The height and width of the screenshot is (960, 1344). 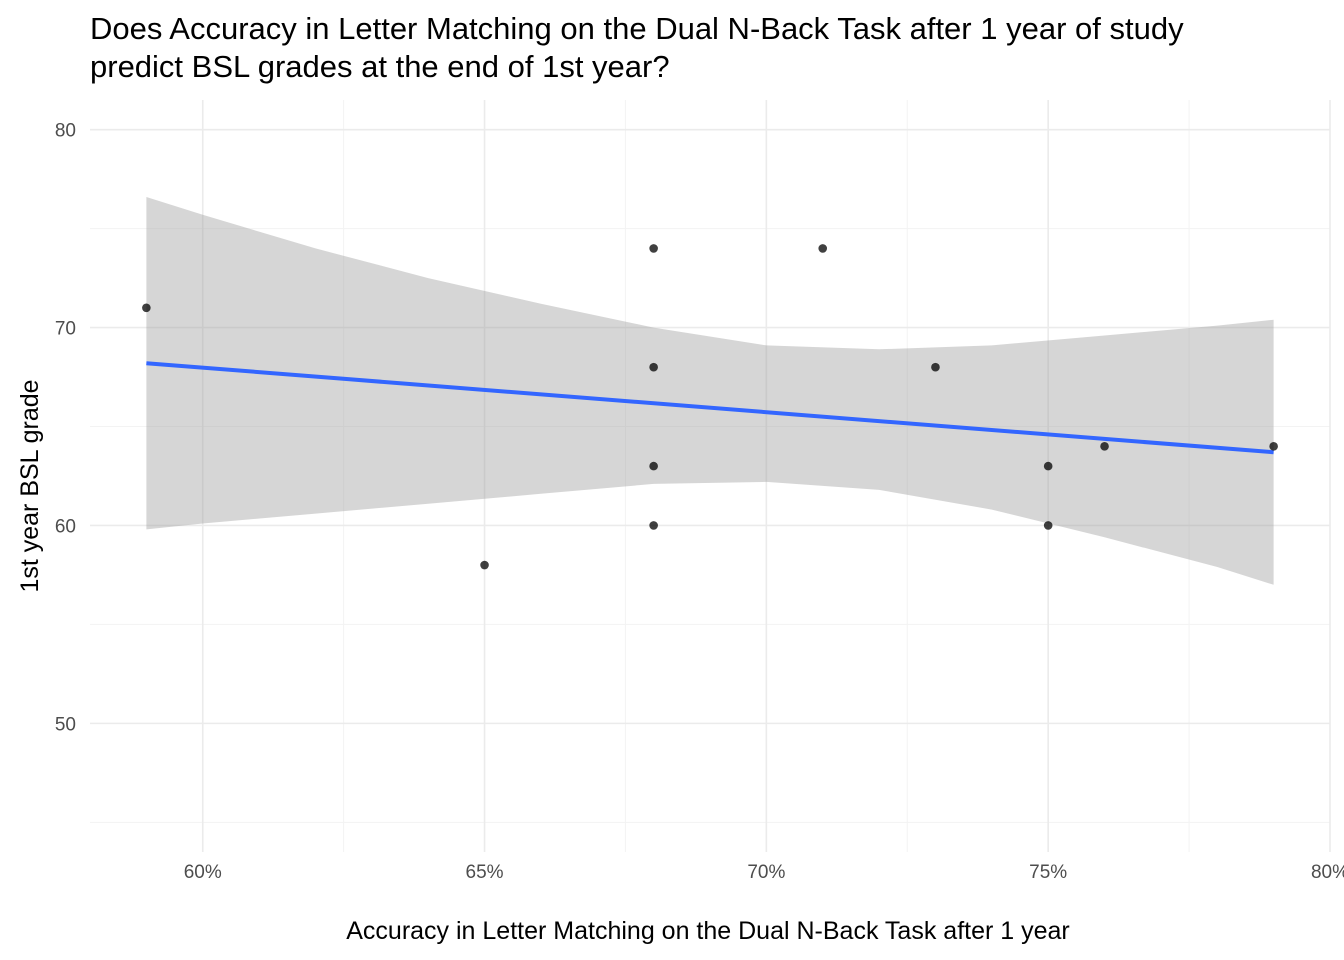 I want to click on y-tick-label: 60, so click(x=65, y=526).